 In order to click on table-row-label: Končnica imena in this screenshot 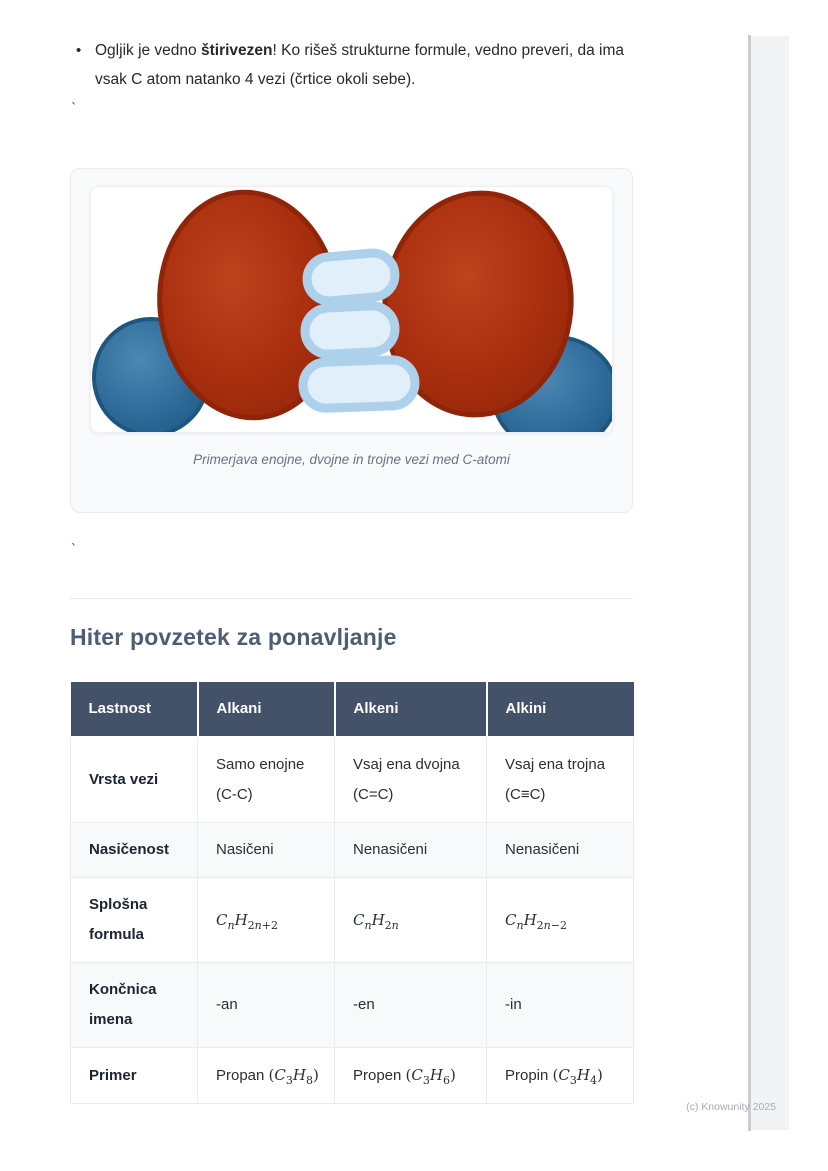, I will do `click(134, 1005)`.